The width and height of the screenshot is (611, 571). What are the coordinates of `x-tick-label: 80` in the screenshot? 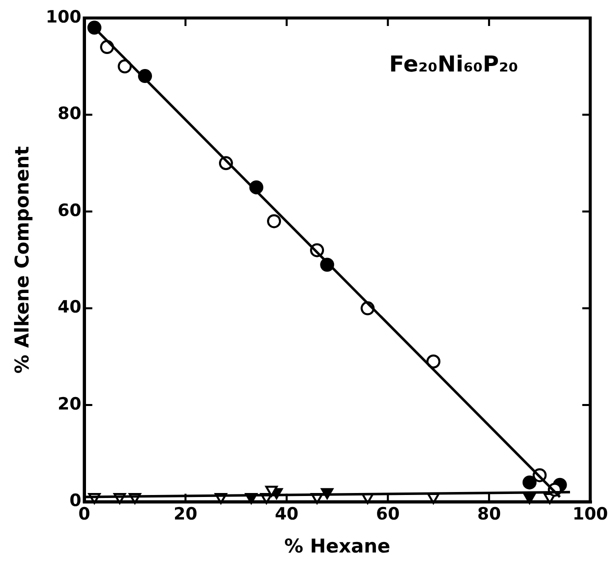 It's located at (489, 514).